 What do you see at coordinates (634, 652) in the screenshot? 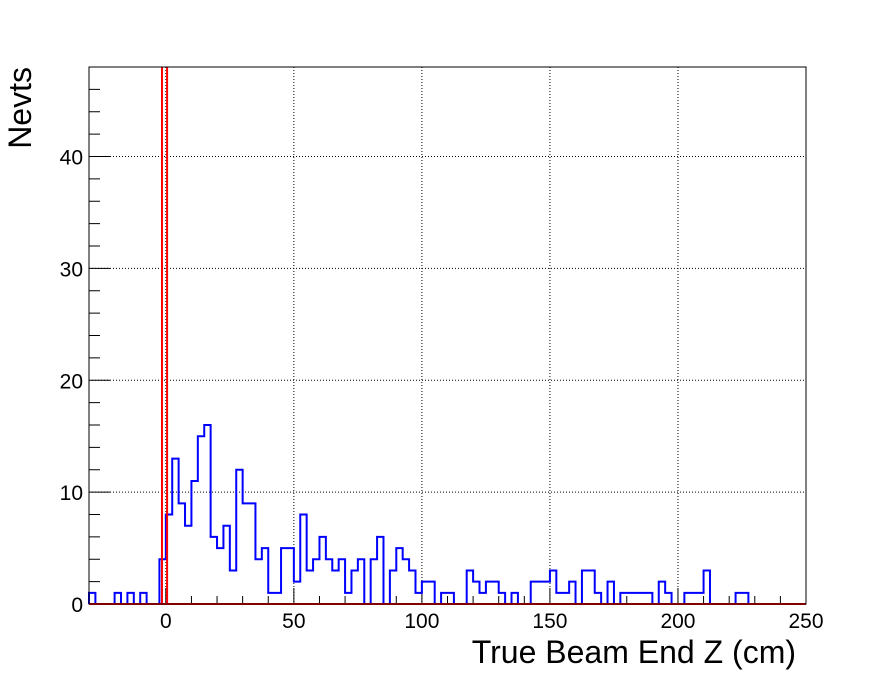
I see `x-axis-title: True Beam End Z (cm)` at bounding box center [634, 652].